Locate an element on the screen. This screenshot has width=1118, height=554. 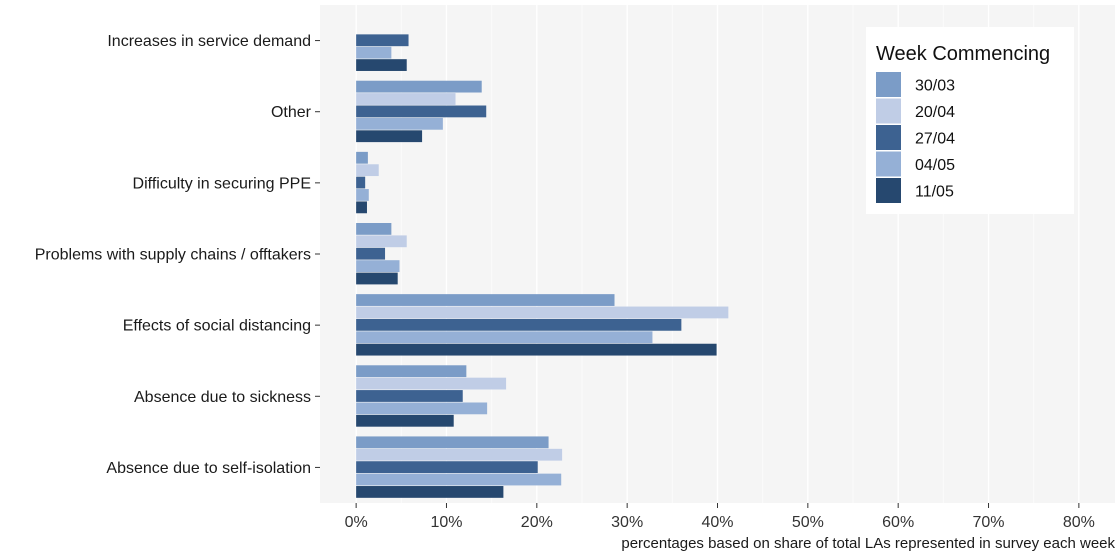
legend-label: 11/05 is located at coordinates (934, 191).